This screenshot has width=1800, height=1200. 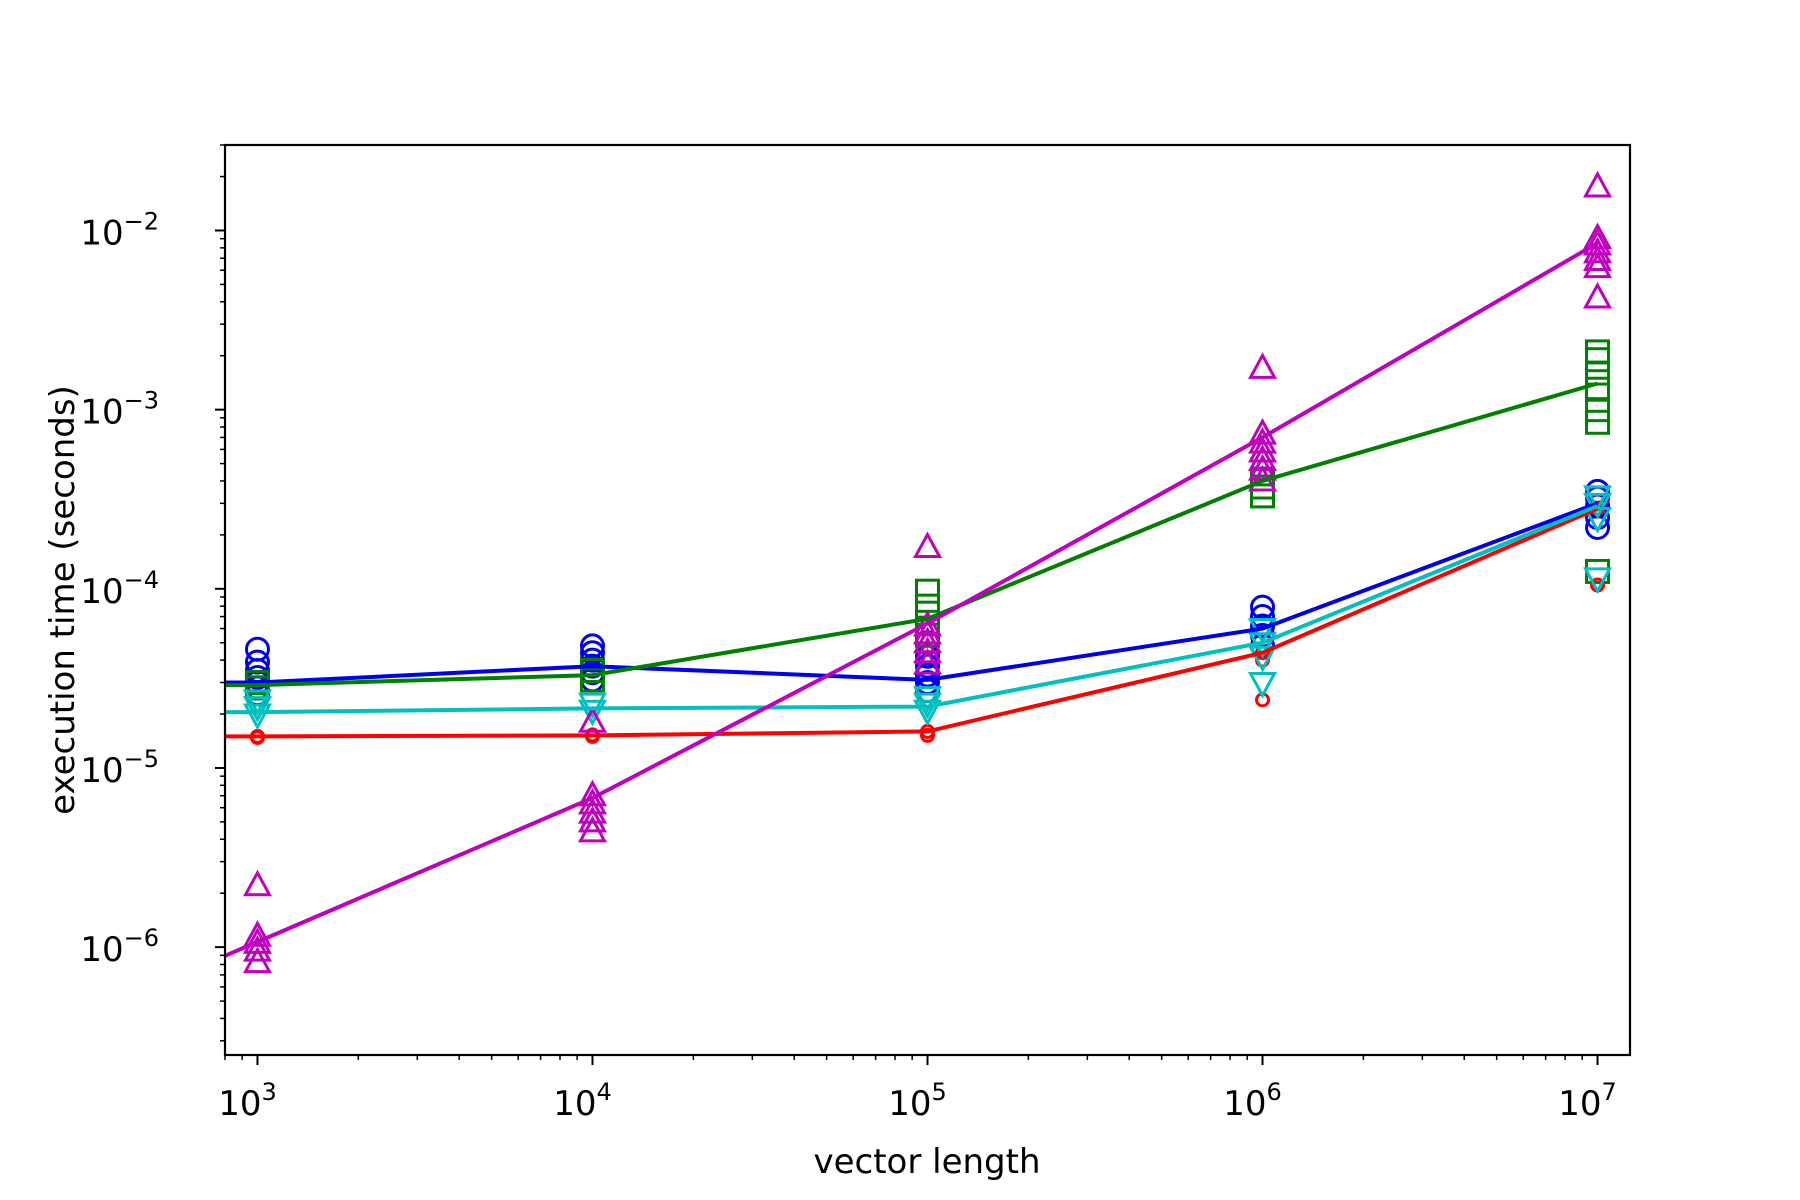 What do you see at coordinates (1587, 1101) in the screenshot?
I see `x-tick-label: 10⁷` at bounding box center [1587, 1101].